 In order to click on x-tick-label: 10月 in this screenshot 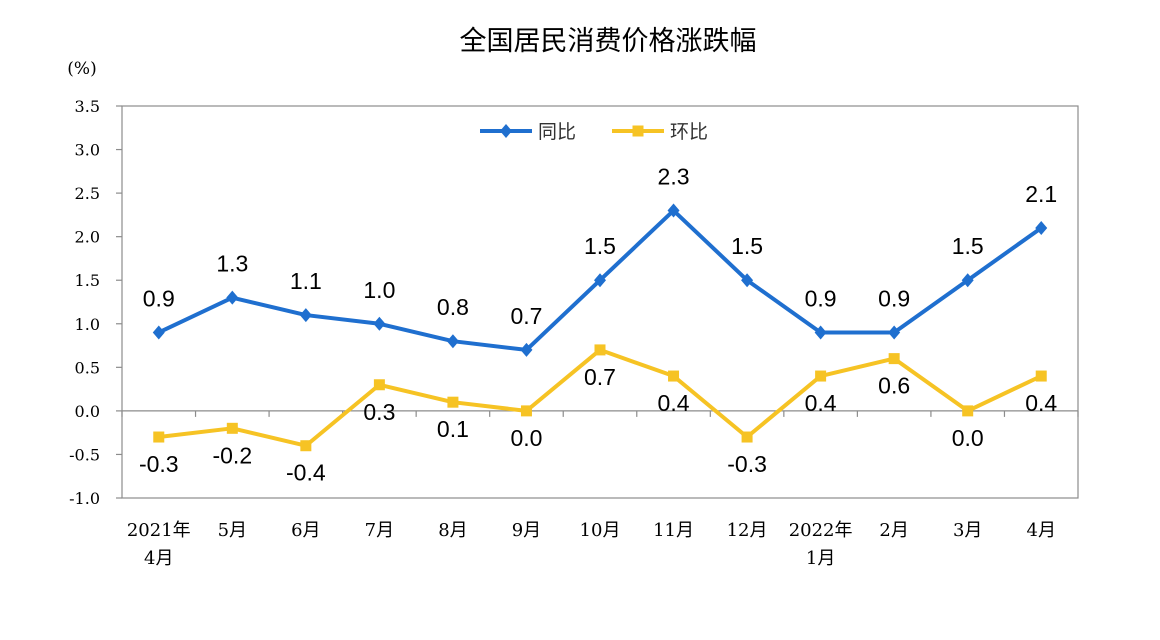, I will do `click(600, 530)`.